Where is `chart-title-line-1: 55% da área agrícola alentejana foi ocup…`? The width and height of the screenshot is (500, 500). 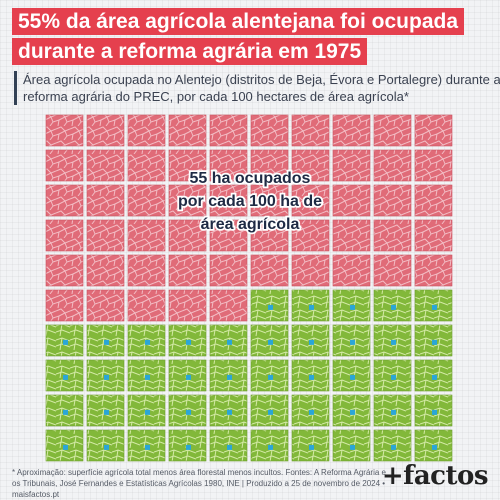
chart-title-line-1: 55% da área agrícola alentejana foi ocup… is located at coordinates (238, 21).